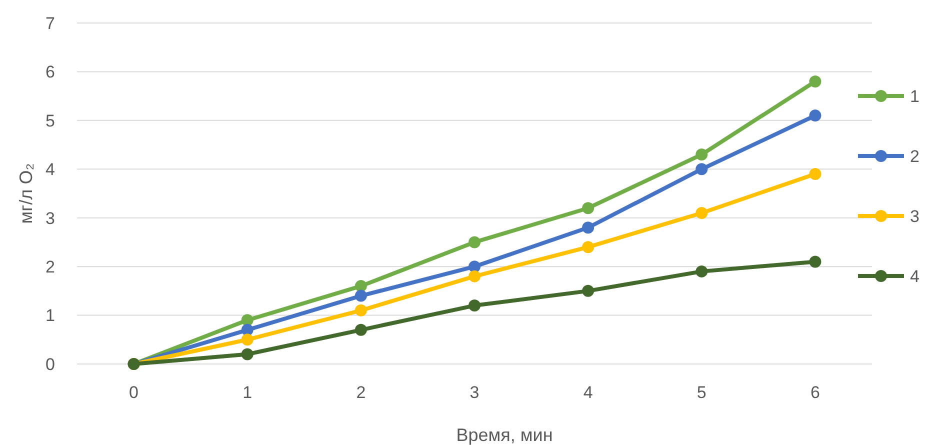 The height and width of the screenshot is (445, 928). Describe the element at coordinates (361, 392) in the screenshot. I see `x-tick-label: 2` at that location.